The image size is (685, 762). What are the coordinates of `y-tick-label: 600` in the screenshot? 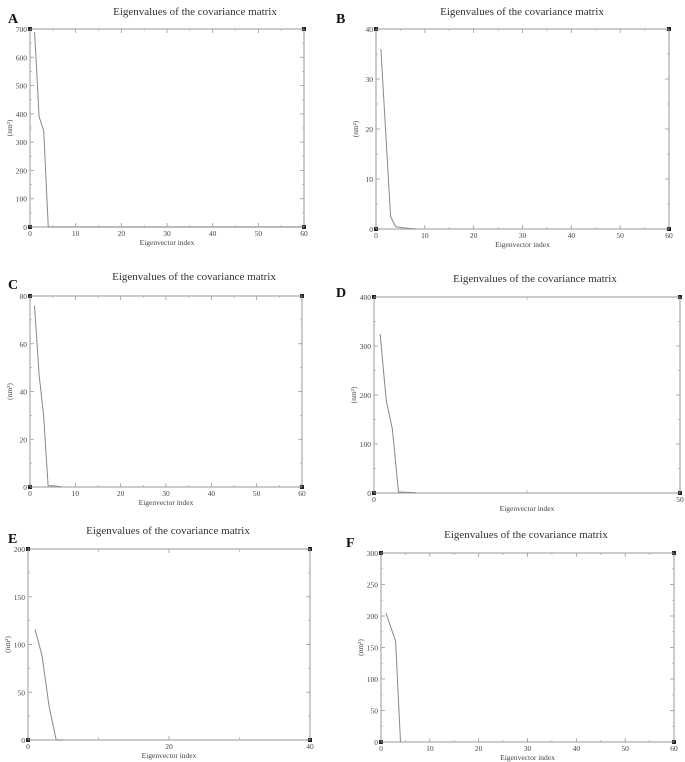 It's located at (22, 57).